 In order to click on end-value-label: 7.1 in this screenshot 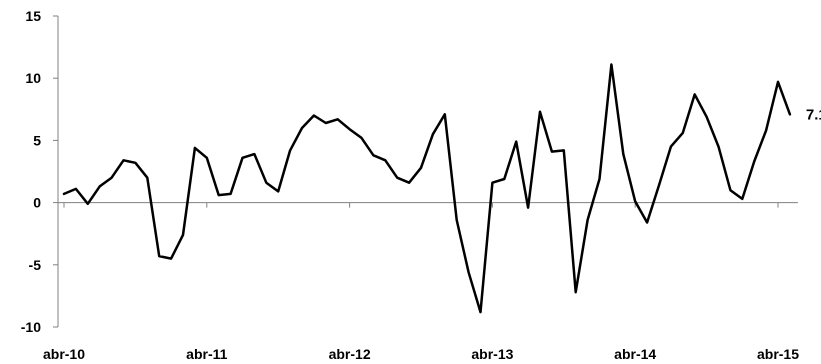, I will do `click(813, 114)`.